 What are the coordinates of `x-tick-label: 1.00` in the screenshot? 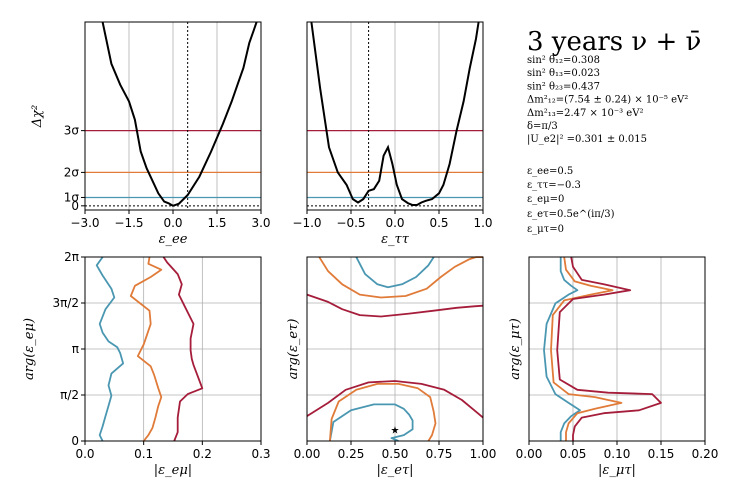 It's located at (483, 454).